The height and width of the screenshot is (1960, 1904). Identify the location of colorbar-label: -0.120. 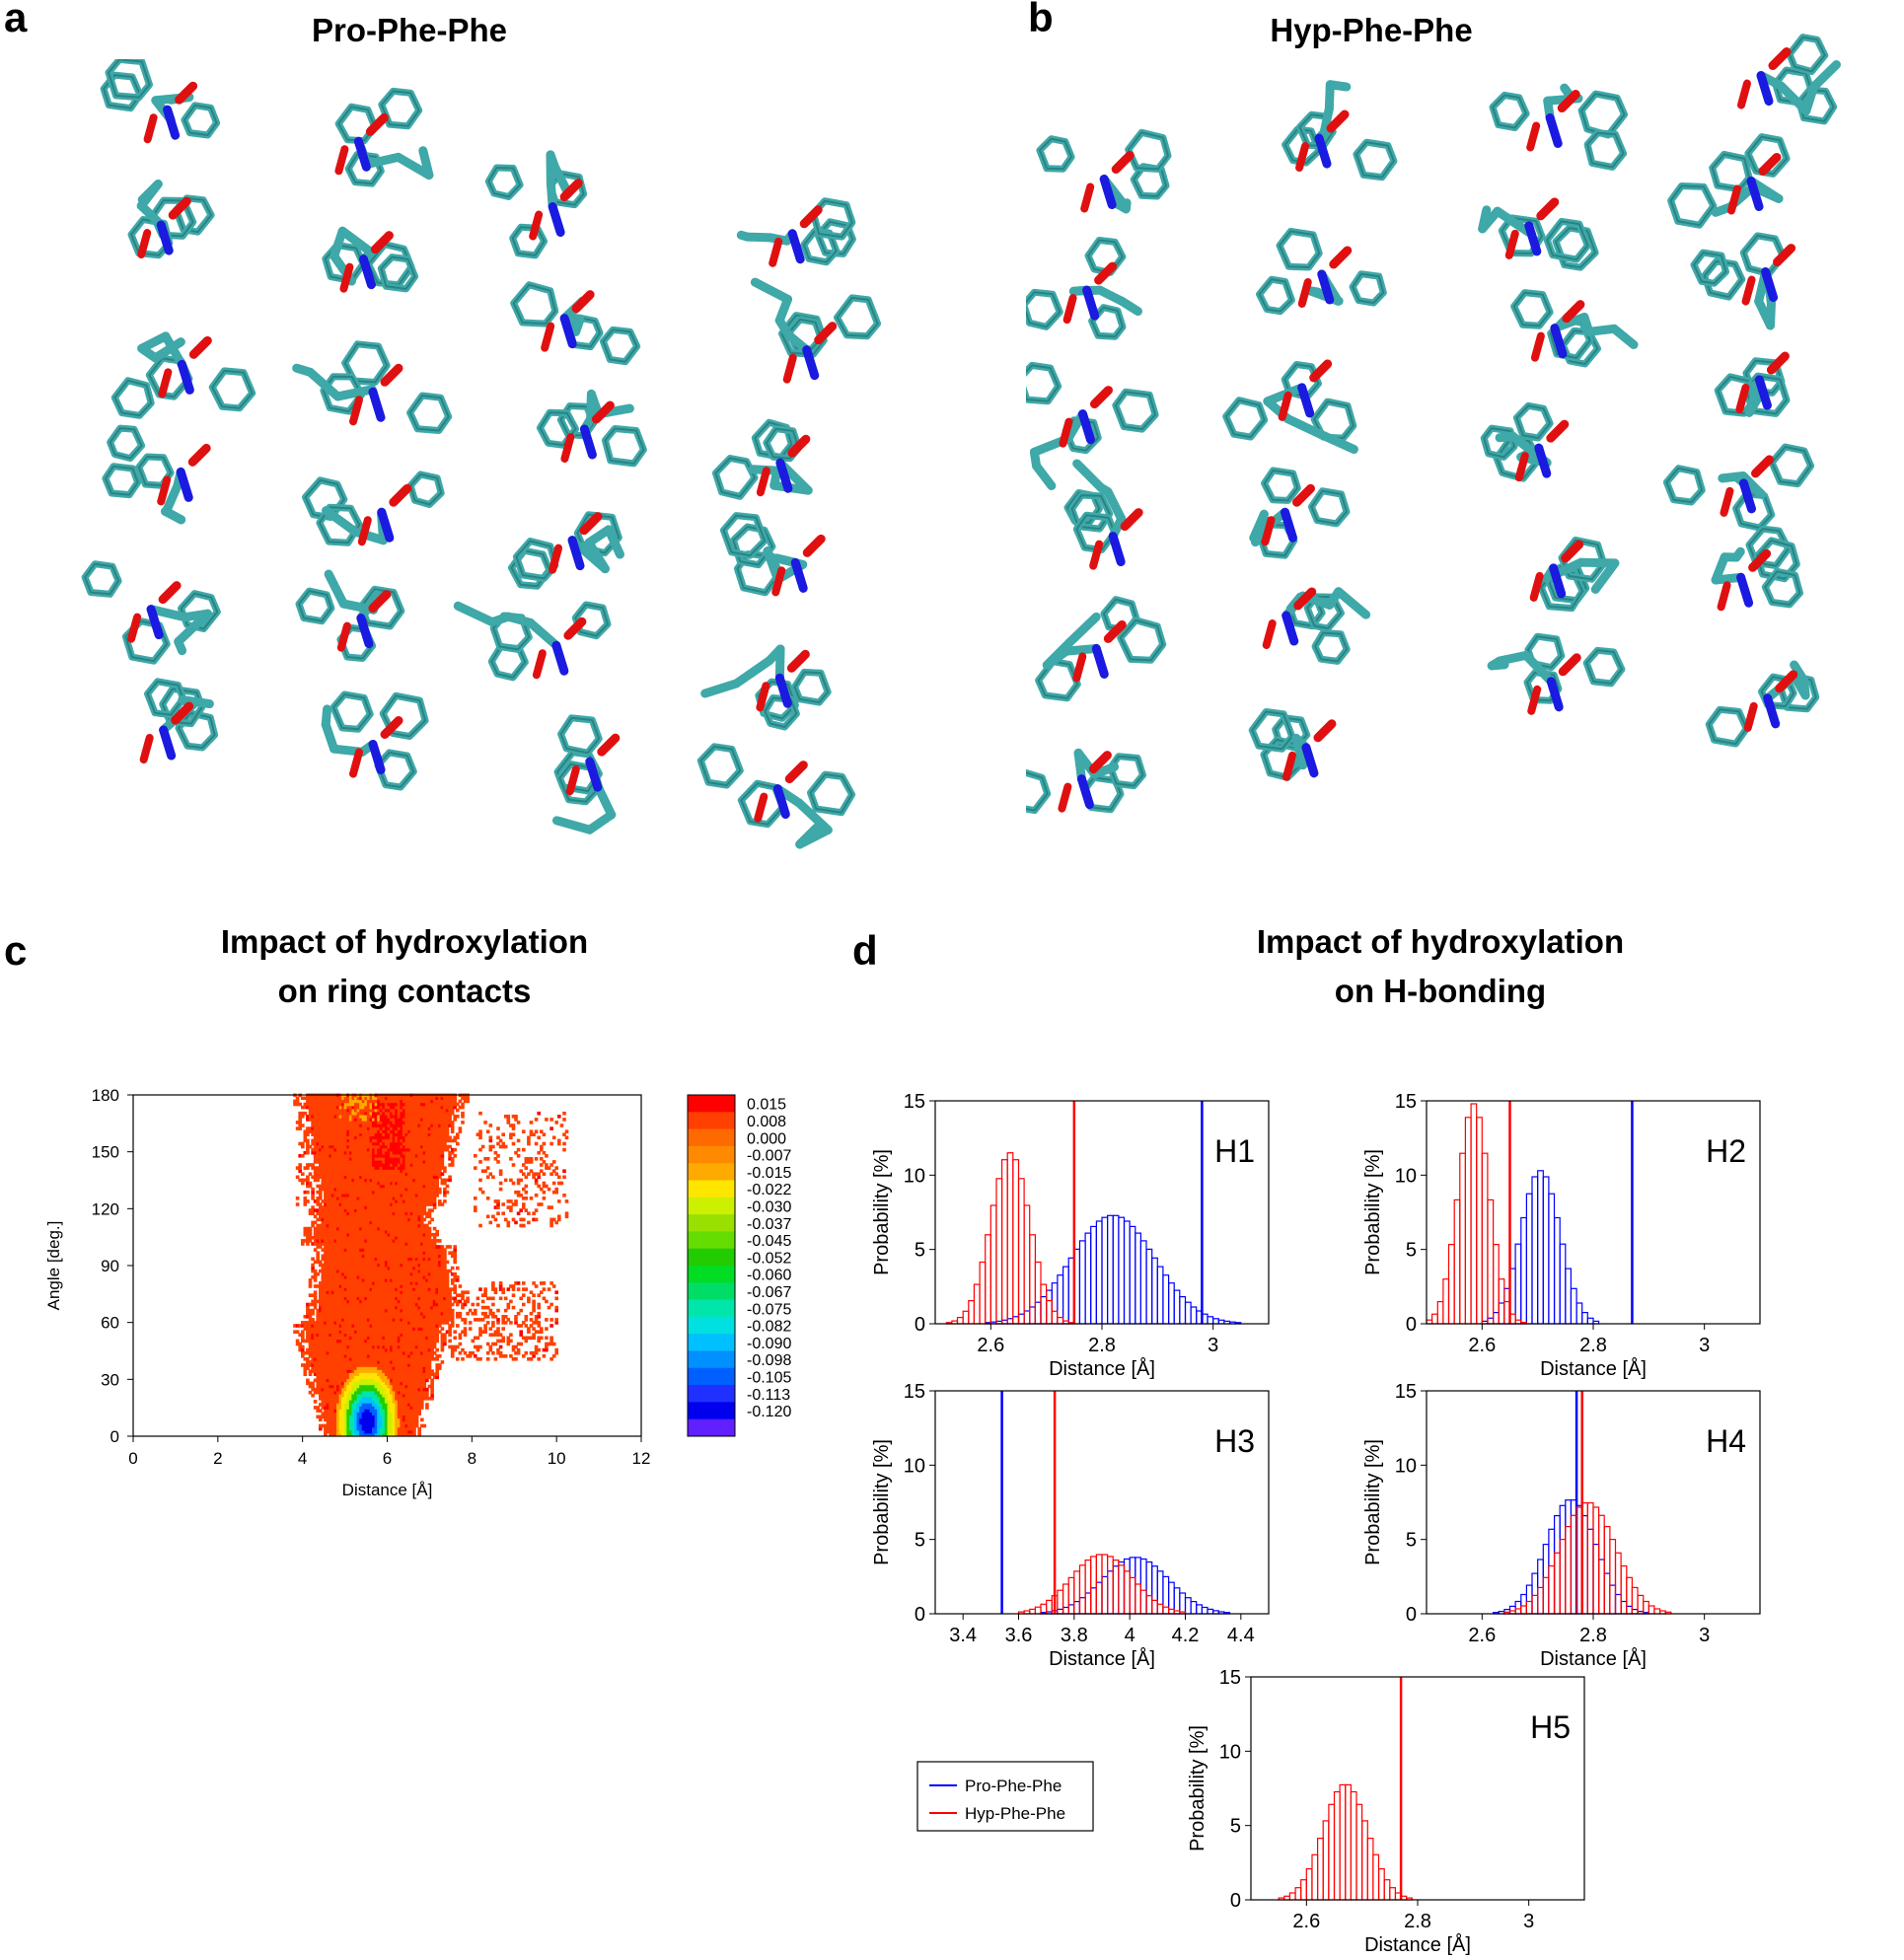
(769, 1412).